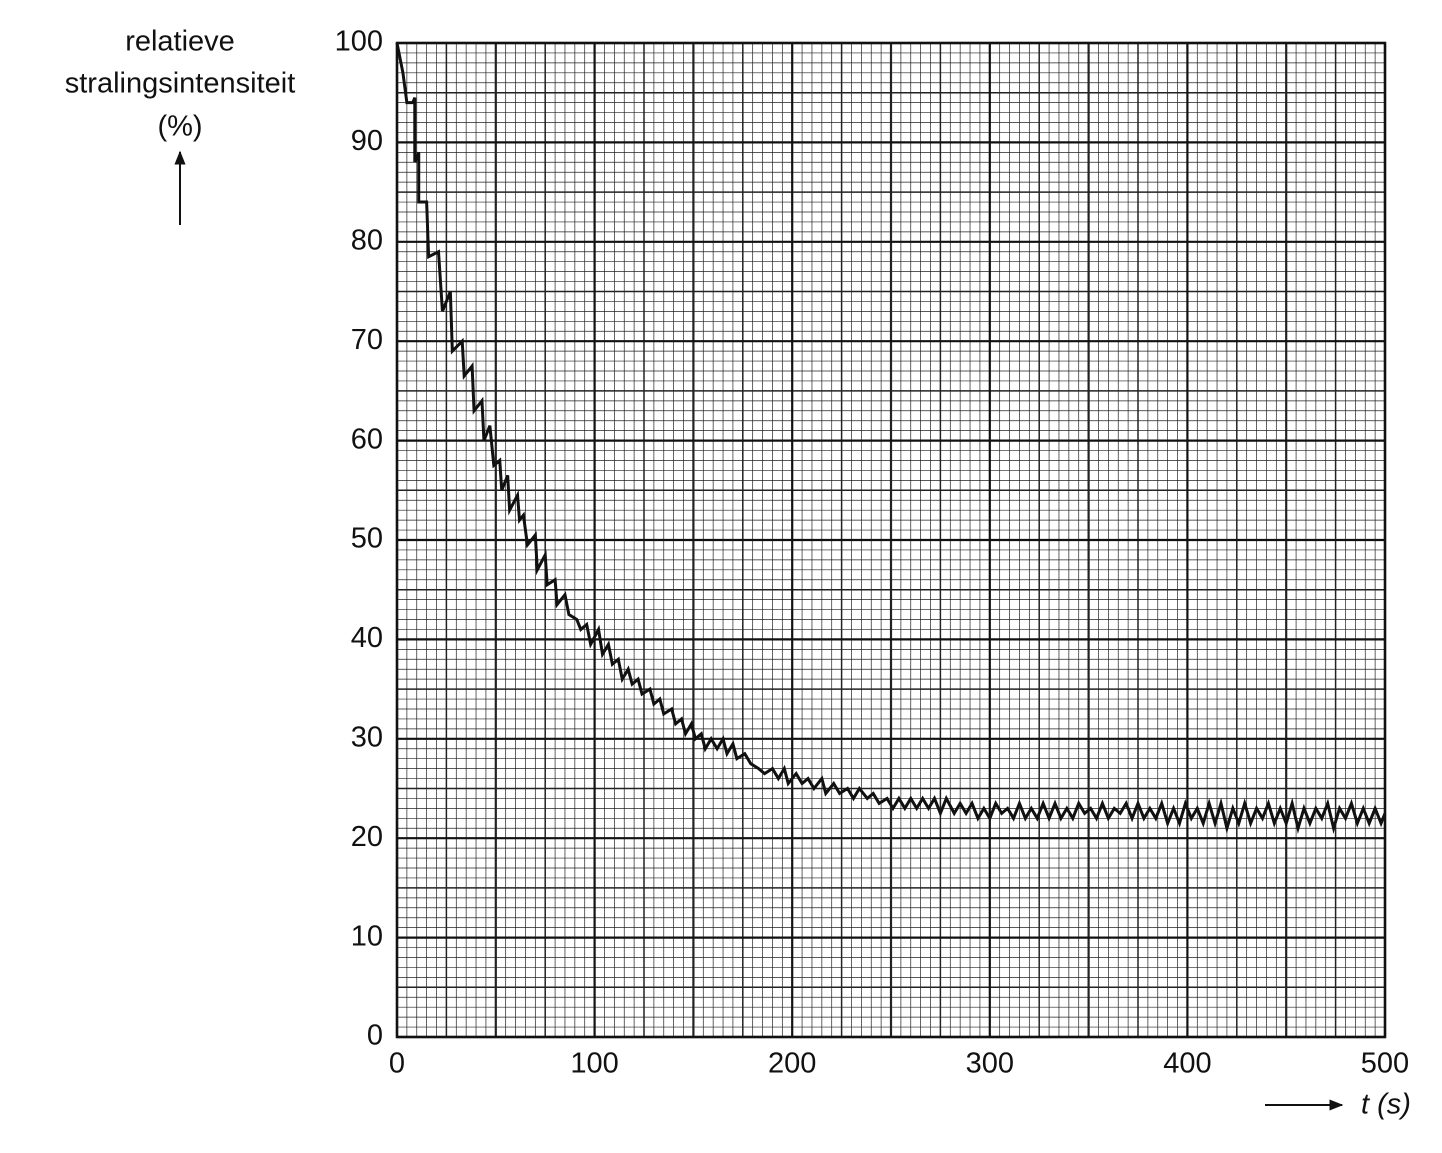 The image size is (1442, 1153). I want to click on y-axis-label: stralingsintensiteit, so click(180, 84).